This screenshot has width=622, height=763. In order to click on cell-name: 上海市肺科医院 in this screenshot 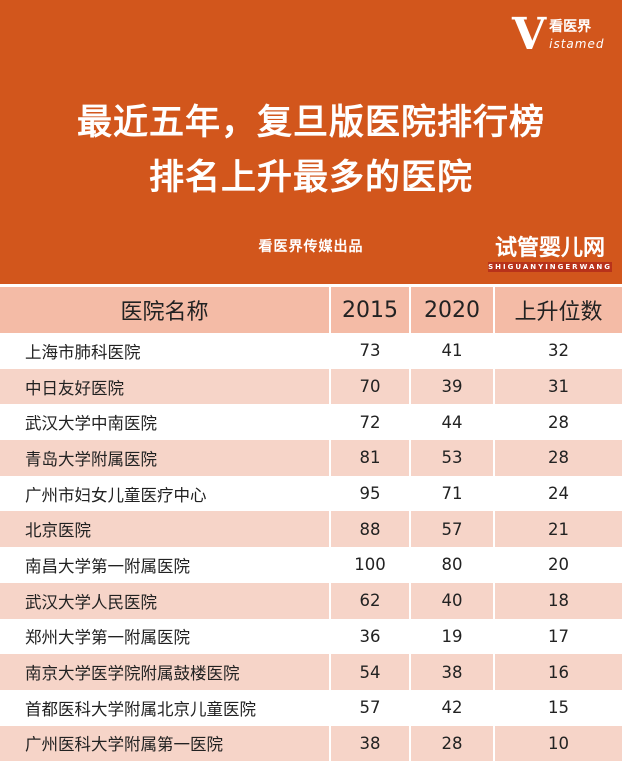, I will do `click(165, 351)`.